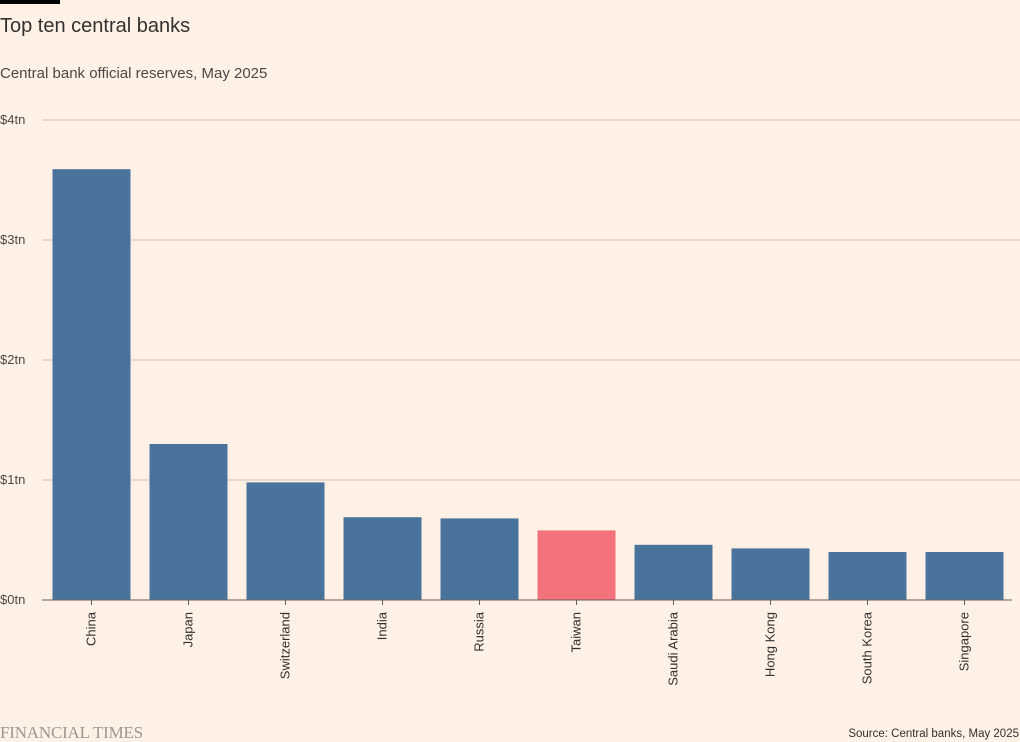  What do you see at coordinates (770, 574) in the screenshot?
I see `bar-hong-kong` at bounding box center [770, 574].